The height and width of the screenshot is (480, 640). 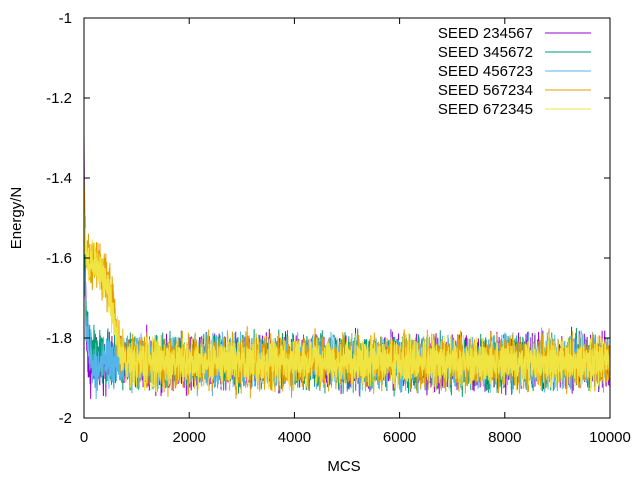 What do you see at coordinates (84, 437) in the screenshot?
I see `x-tick-label: 0` at bounding box center [84, 437].